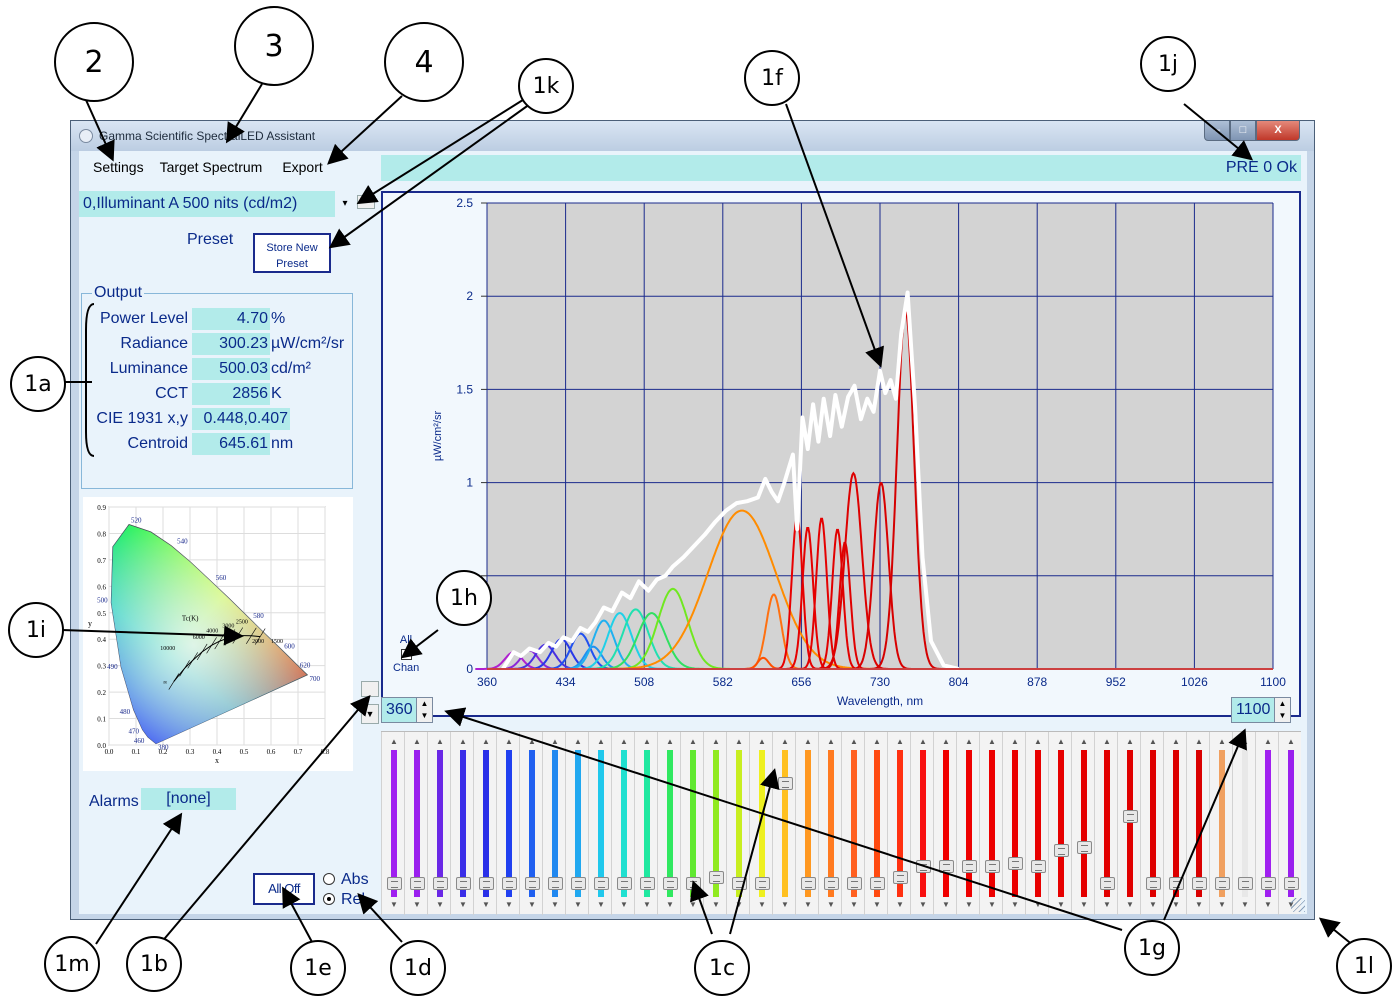 Image resolution: width=1400 pixels, height=998 pixels. What do you see at coordinates (1261, 710) in the screenshot?
I see `range-max-spinner: 1100 ▲ ▼` at bounding box center [1261, 710].